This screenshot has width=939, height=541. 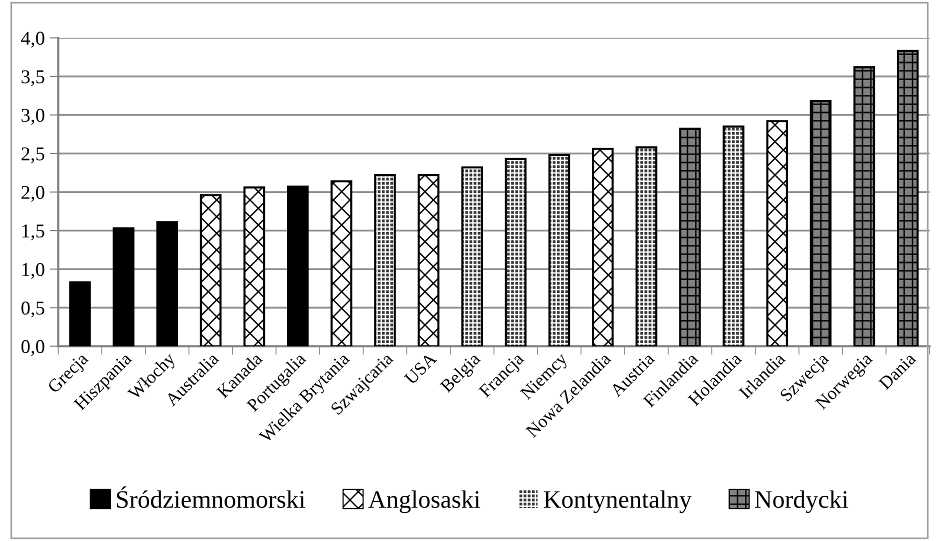 I want to click on y-tick-label: 0,0, so click(x=32, y=348).